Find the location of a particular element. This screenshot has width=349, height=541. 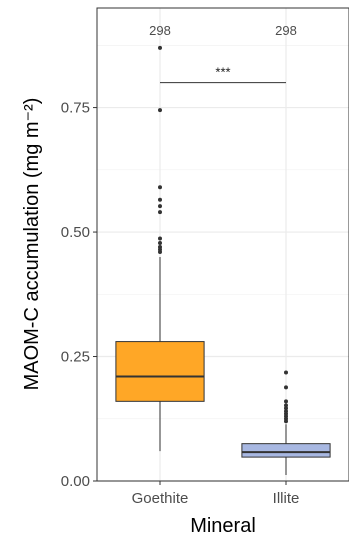

sample-size-labels: 298 298 is located at coordinates (223, 30).